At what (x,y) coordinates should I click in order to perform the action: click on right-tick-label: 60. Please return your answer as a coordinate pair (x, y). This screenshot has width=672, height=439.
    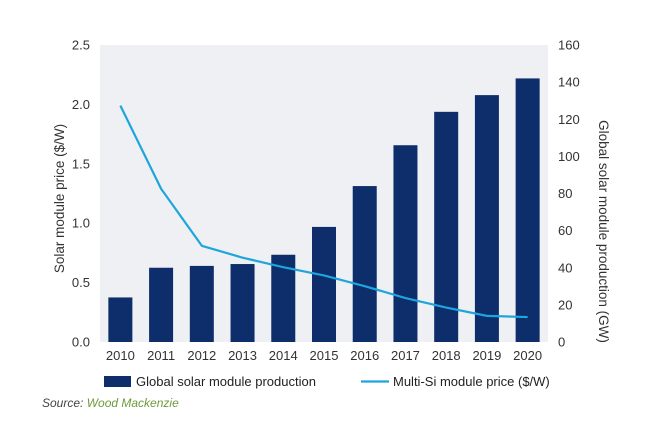
    Looking at the image, I should click on (565, 230).